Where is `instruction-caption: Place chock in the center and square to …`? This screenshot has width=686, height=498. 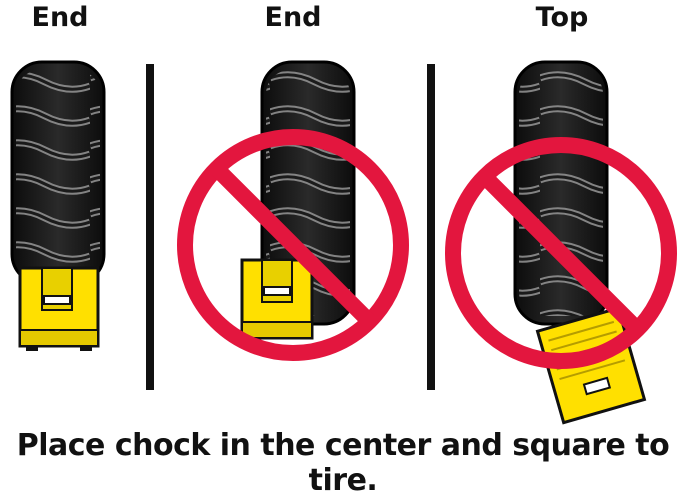 instruction-caption: Place chock in the center and square to … is located at coordinates (343, 463).